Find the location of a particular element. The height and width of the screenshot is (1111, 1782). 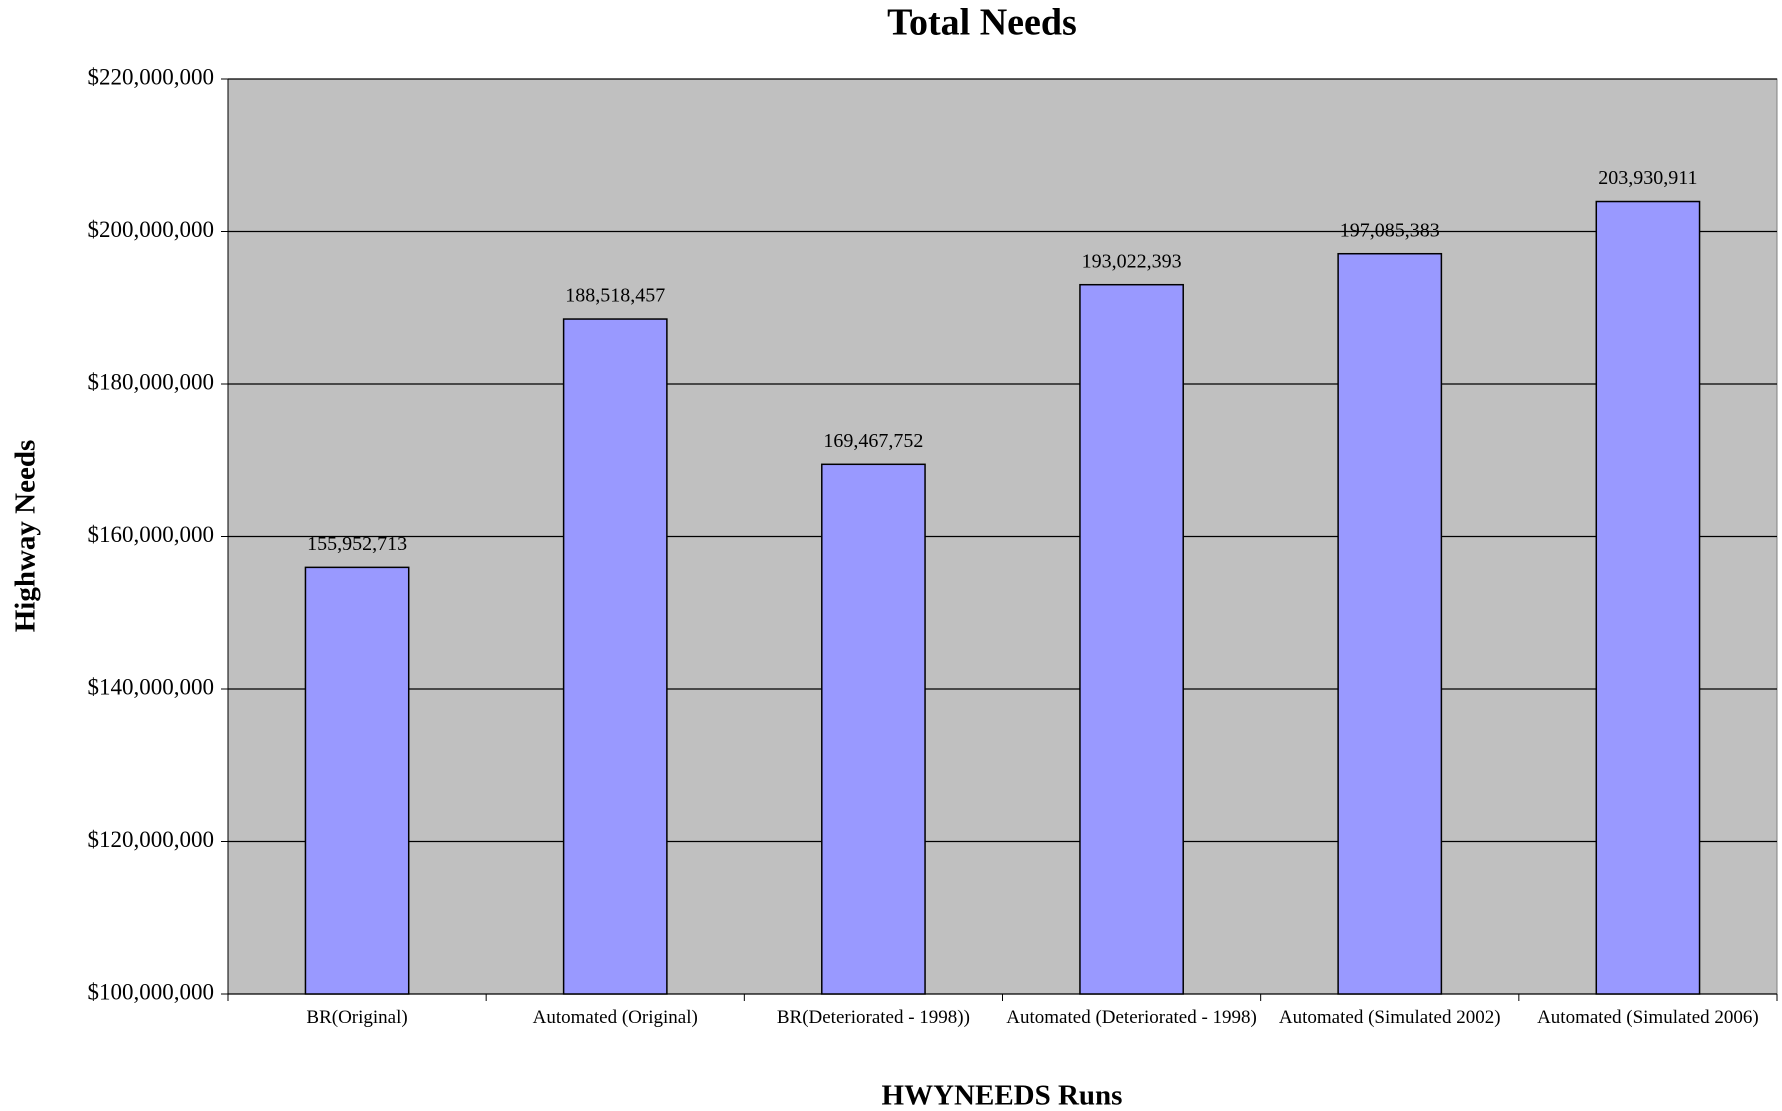

x-tick-label-box: Automated (Original) is located at coordinates (615, 1017).